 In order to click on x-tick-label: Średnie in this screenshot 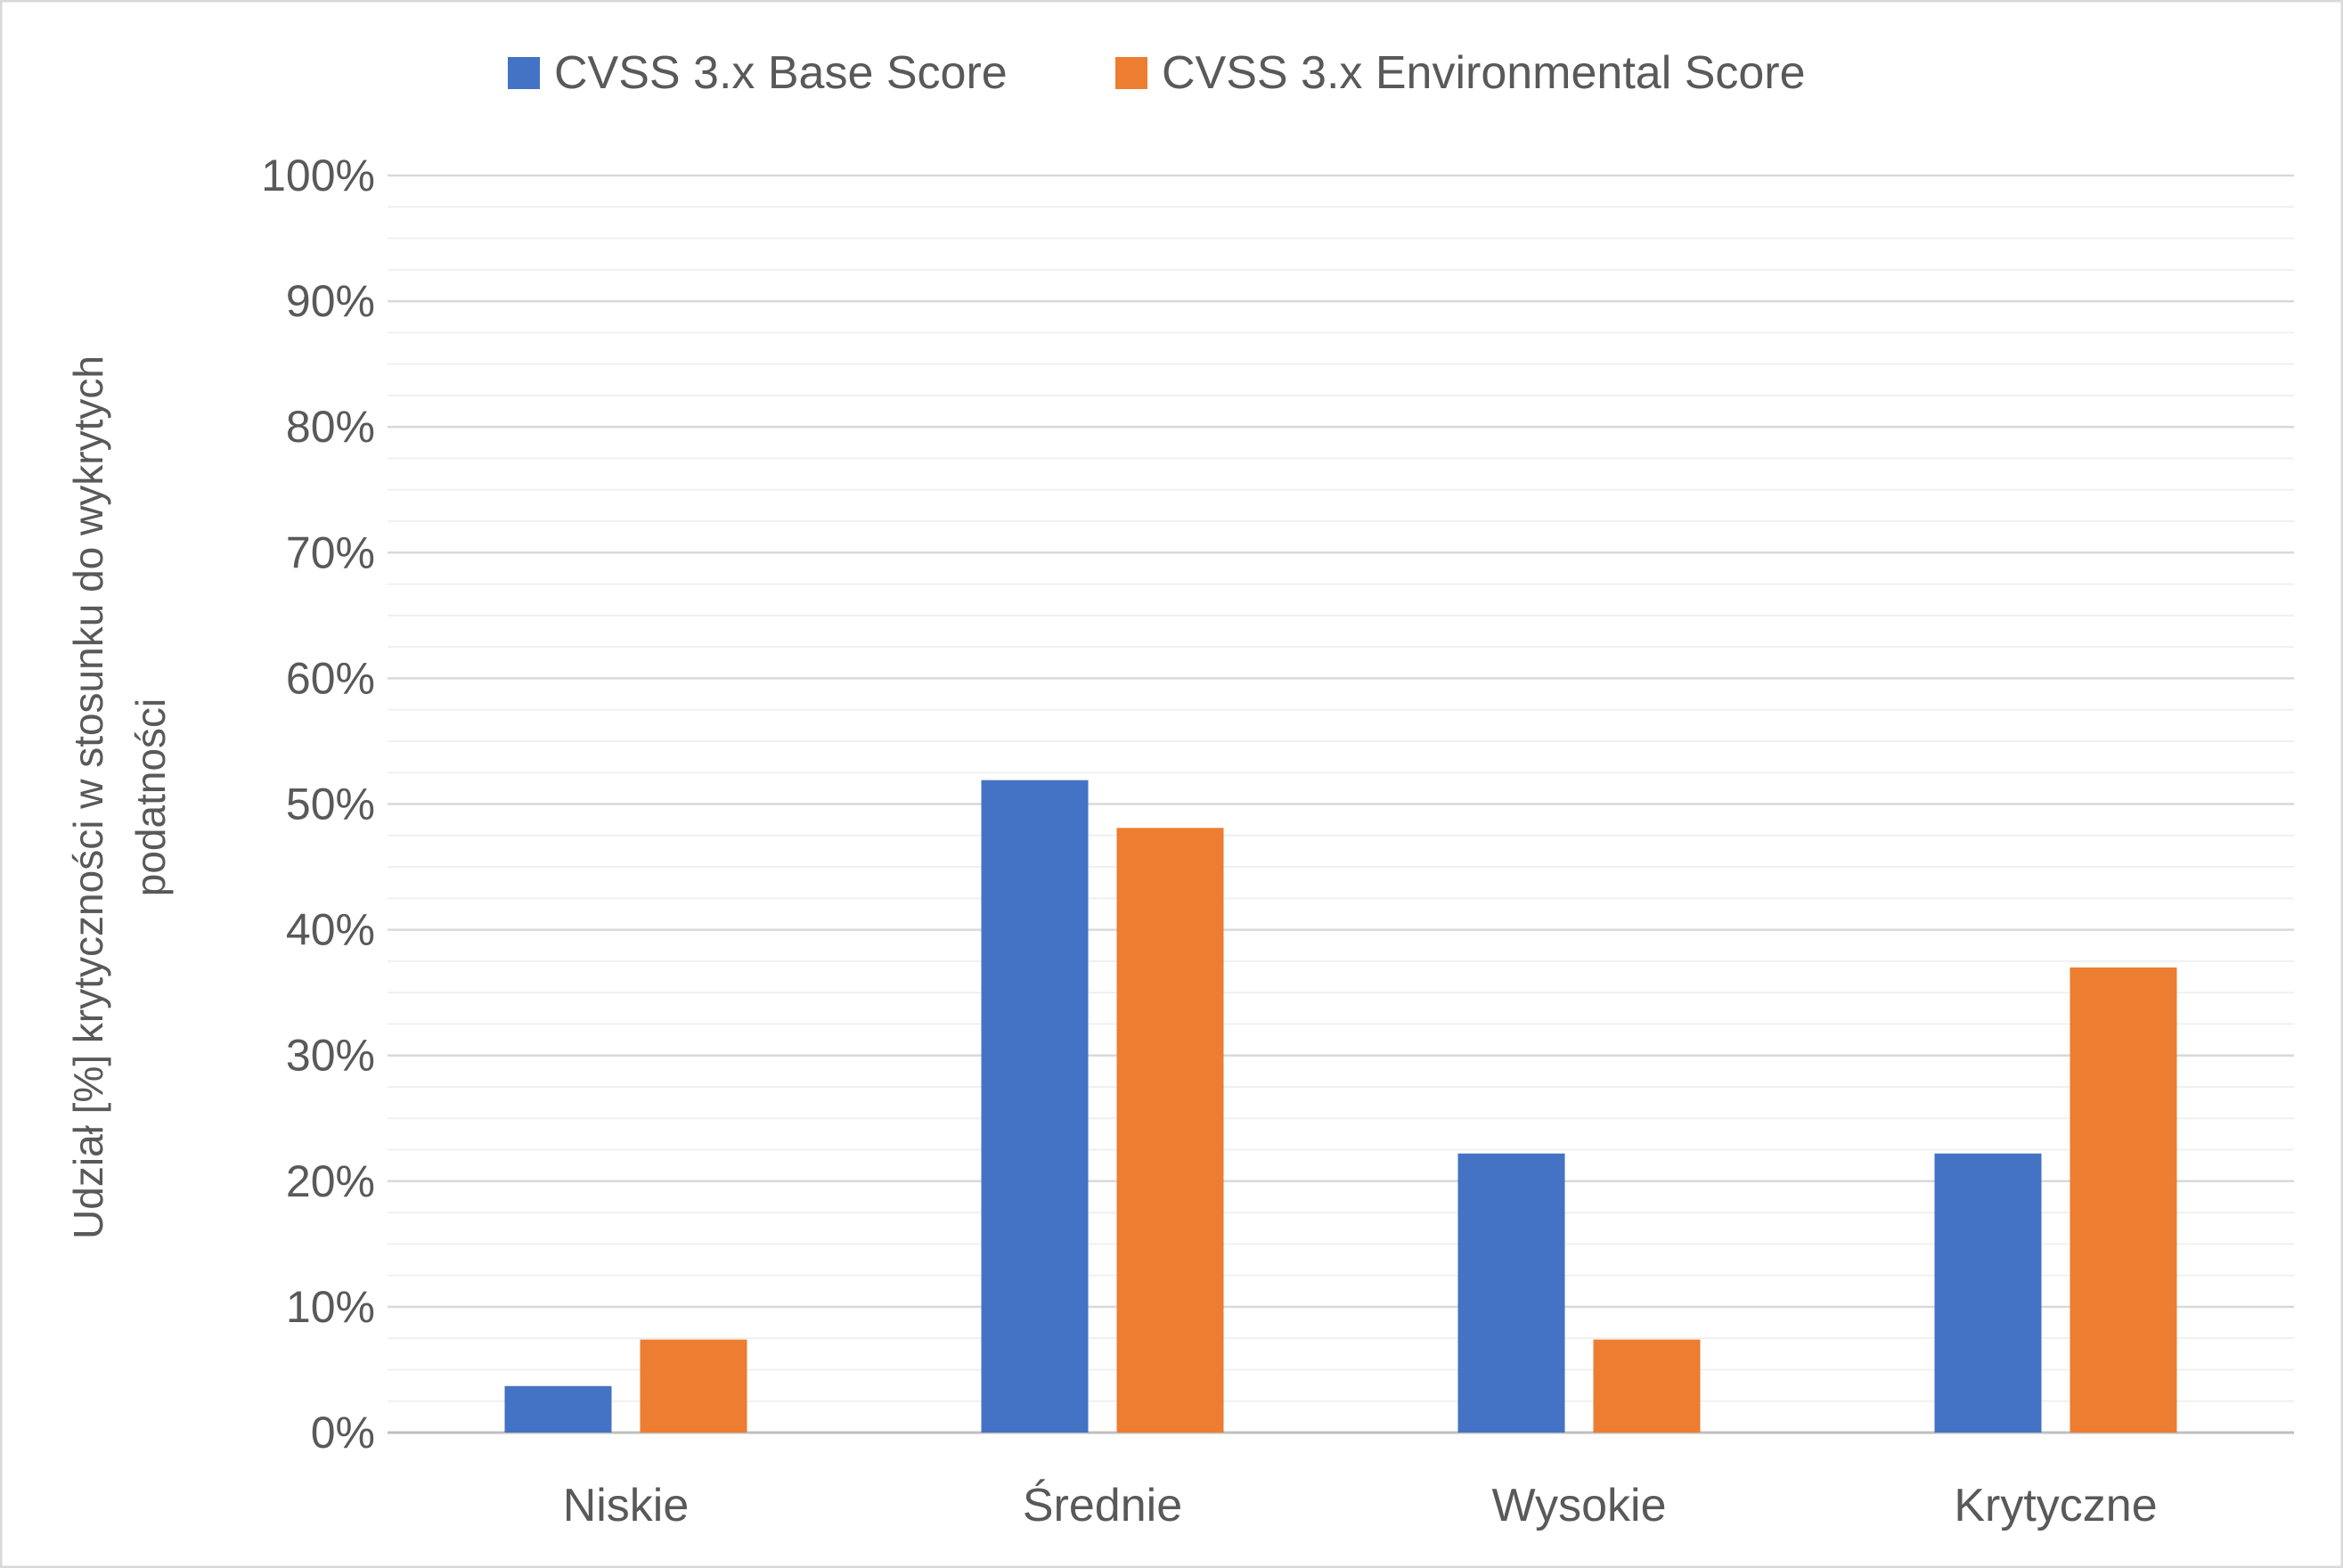, I will do `click(1102, 1505)`.